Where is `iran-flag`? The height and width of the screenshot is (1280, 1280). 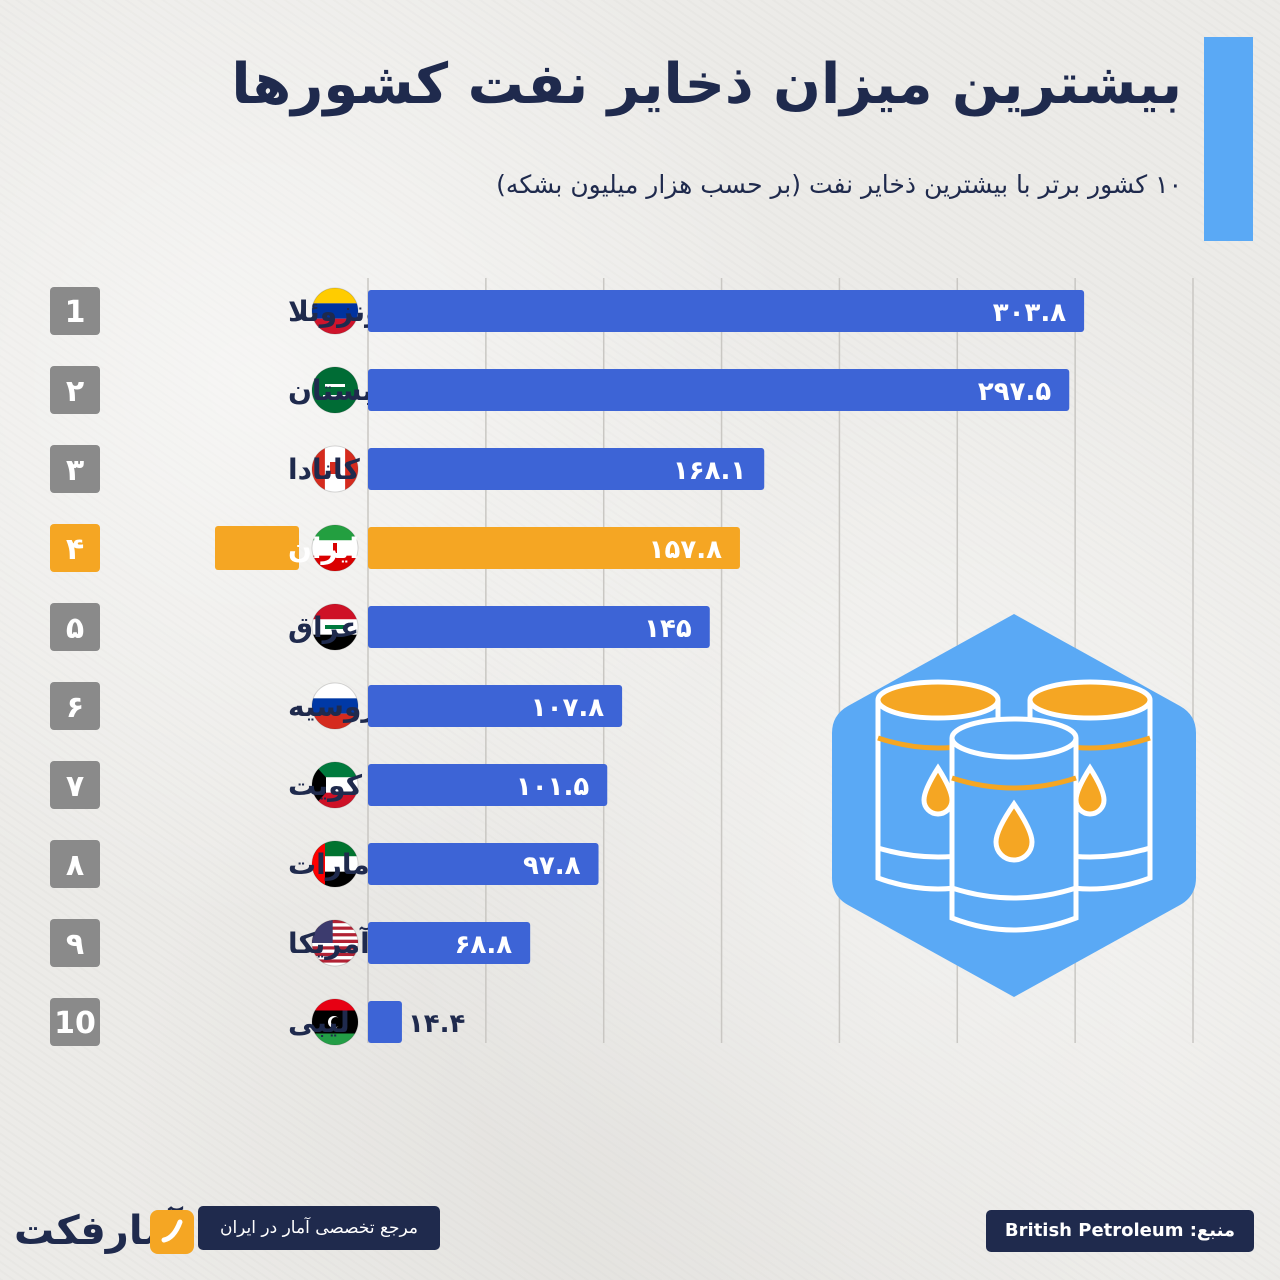
iran-flag is located at coordinates (335, 548).